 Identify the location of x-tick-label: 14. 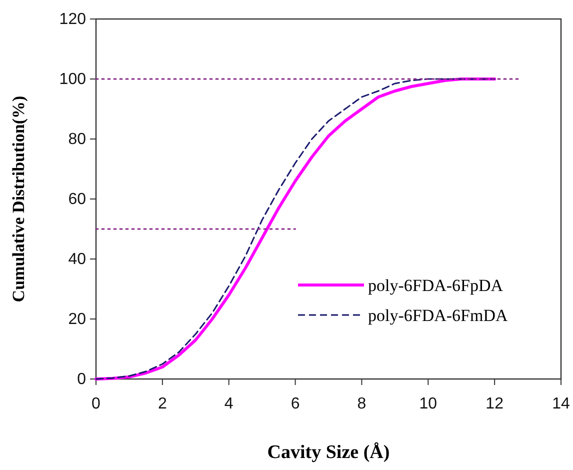
(561, 403).